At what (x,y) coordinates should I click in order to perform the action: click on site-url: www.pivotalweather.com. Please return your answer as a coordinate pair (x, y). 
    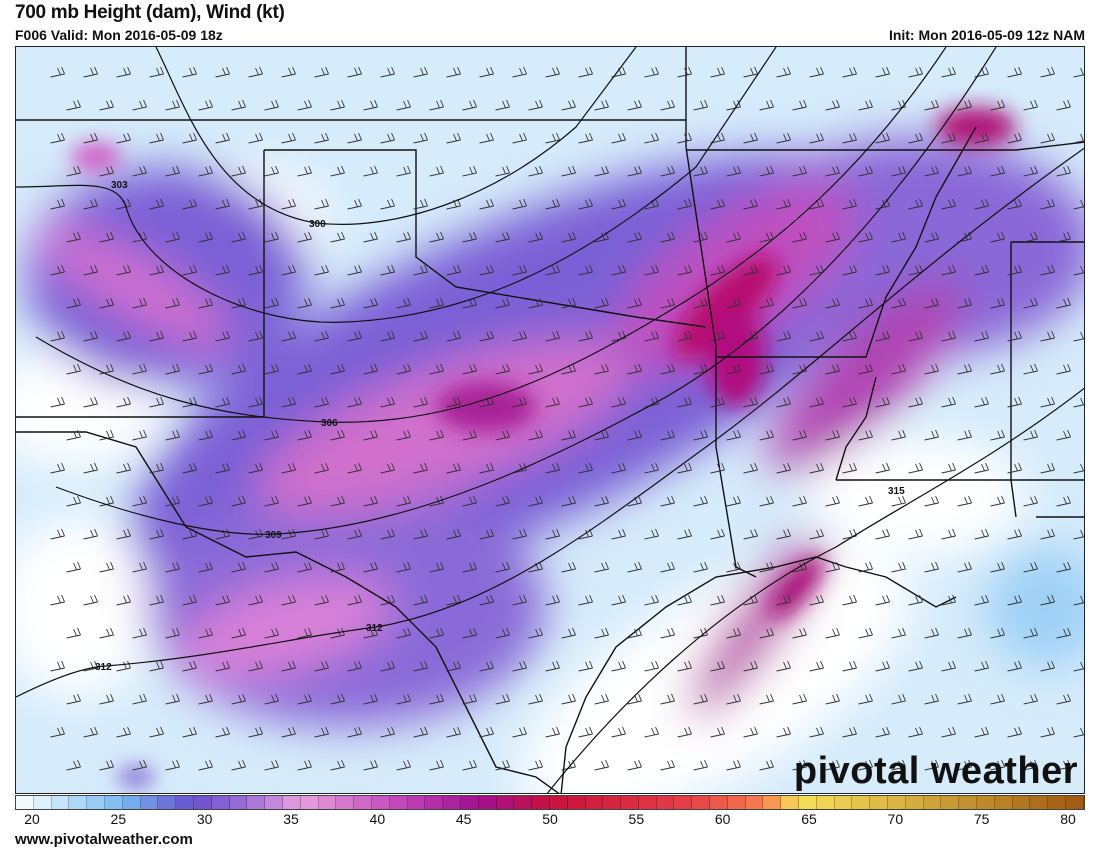
    Looking at the image, I should click on (104, 839).